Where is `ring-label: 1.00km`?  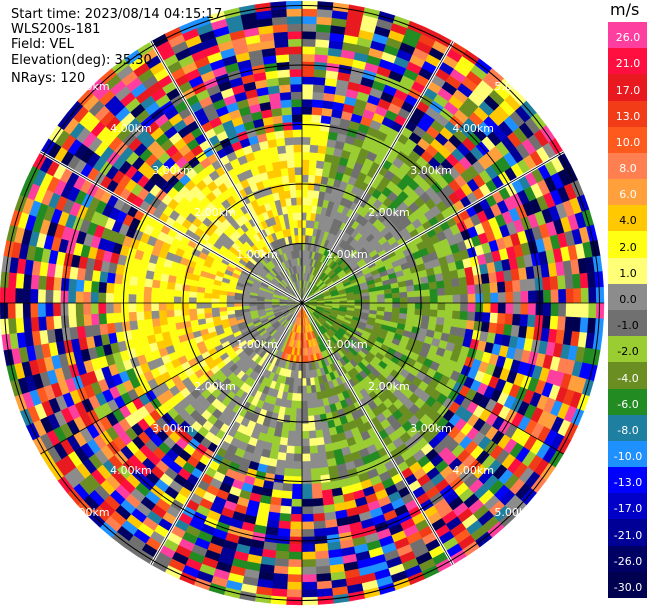 ring-label: 1.00km is located at coordinates (257, 254).